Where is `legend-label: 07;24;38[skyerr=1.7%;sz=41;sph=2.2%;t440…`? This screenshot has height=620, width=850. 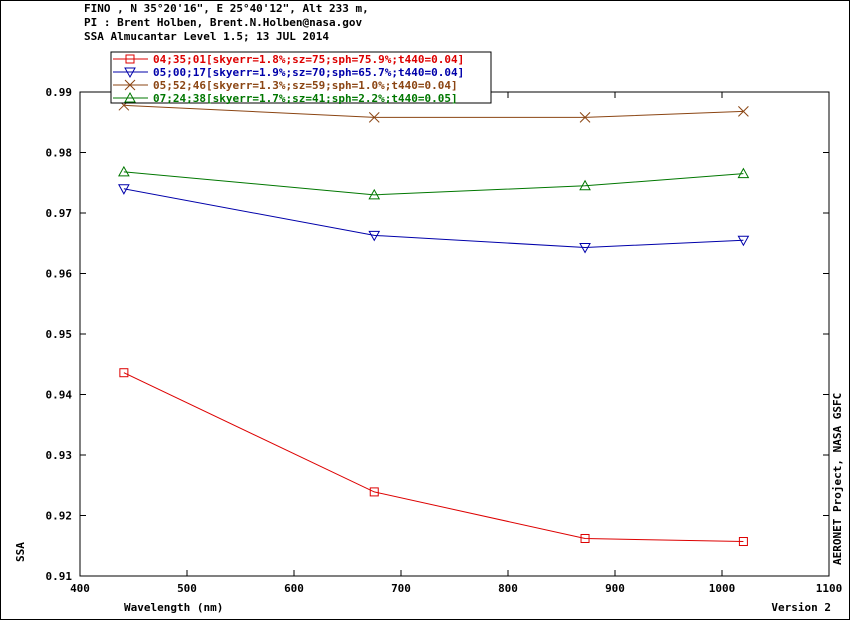
legend-label: 07;24;38[skyerr=1.7%;sz=41;sph=2.2%;t440… is located at coordinates (305, 98).